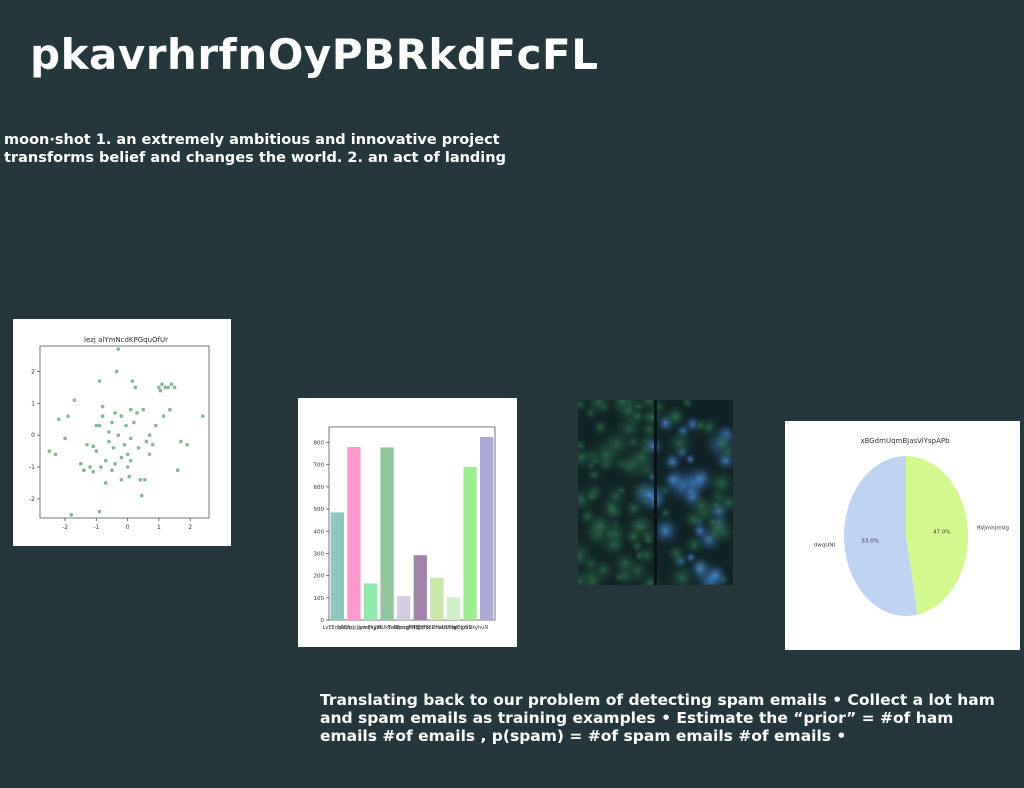 The height and width of the screenshot is (788, 1024). What do you see at coordinates (420, 628) in the screenshot?
I see `bar-category-label: qFlPgzJFRlk` at bounding box center [420, 628].